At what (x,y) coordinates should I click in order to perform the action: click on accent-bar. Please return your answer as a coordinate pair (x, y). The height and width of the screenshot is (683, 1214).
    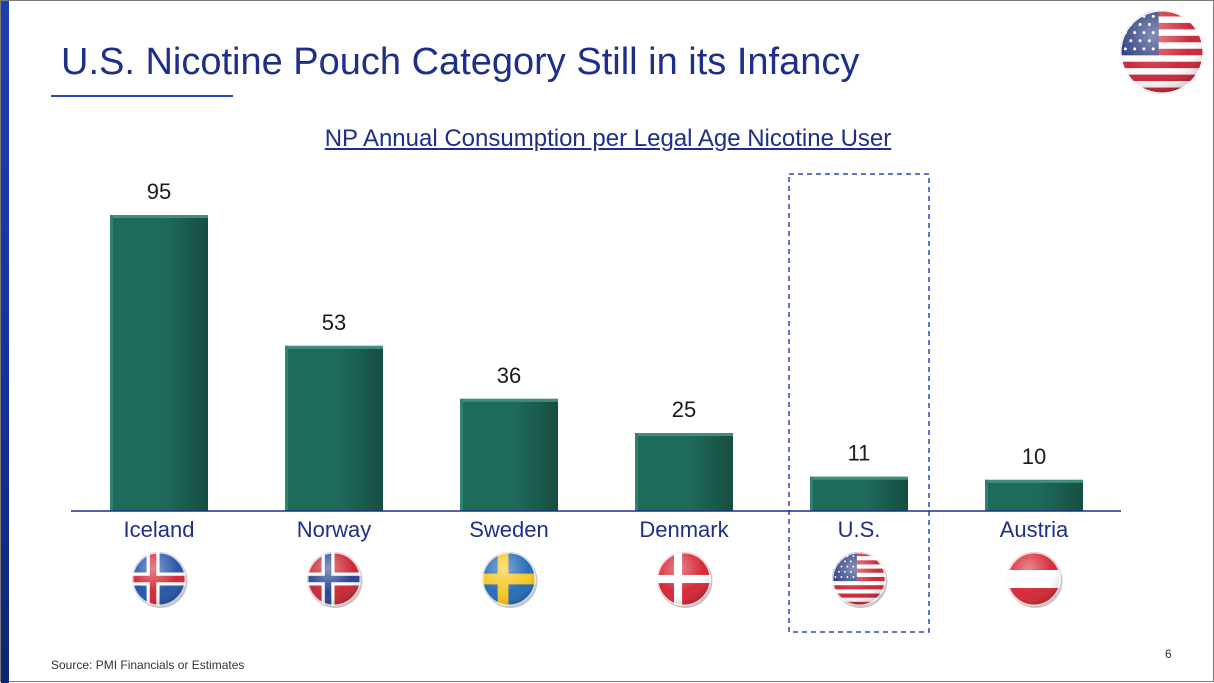
    Looking at the image, I should click on (5, 342).